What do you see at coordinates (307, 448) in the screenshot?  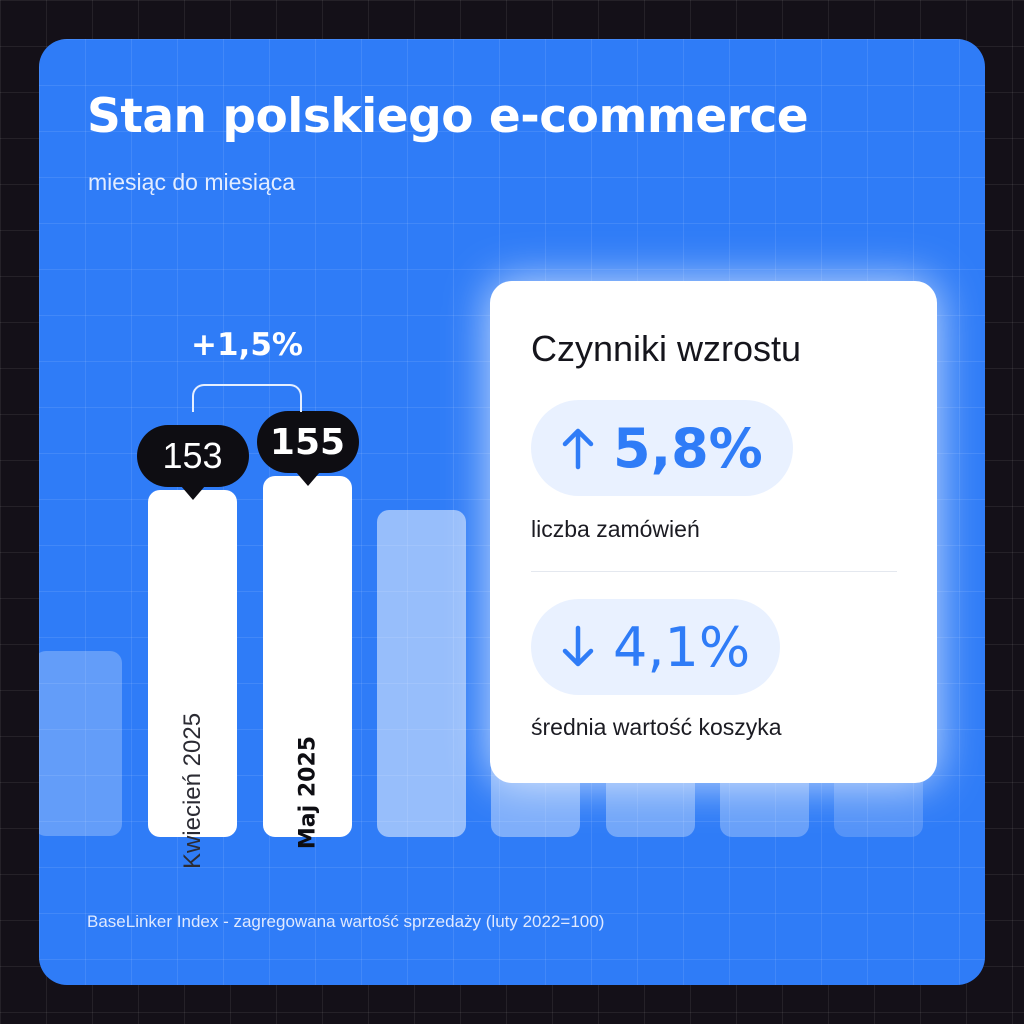 I see `value-bubble: 155` at bounding box center [307, 448].